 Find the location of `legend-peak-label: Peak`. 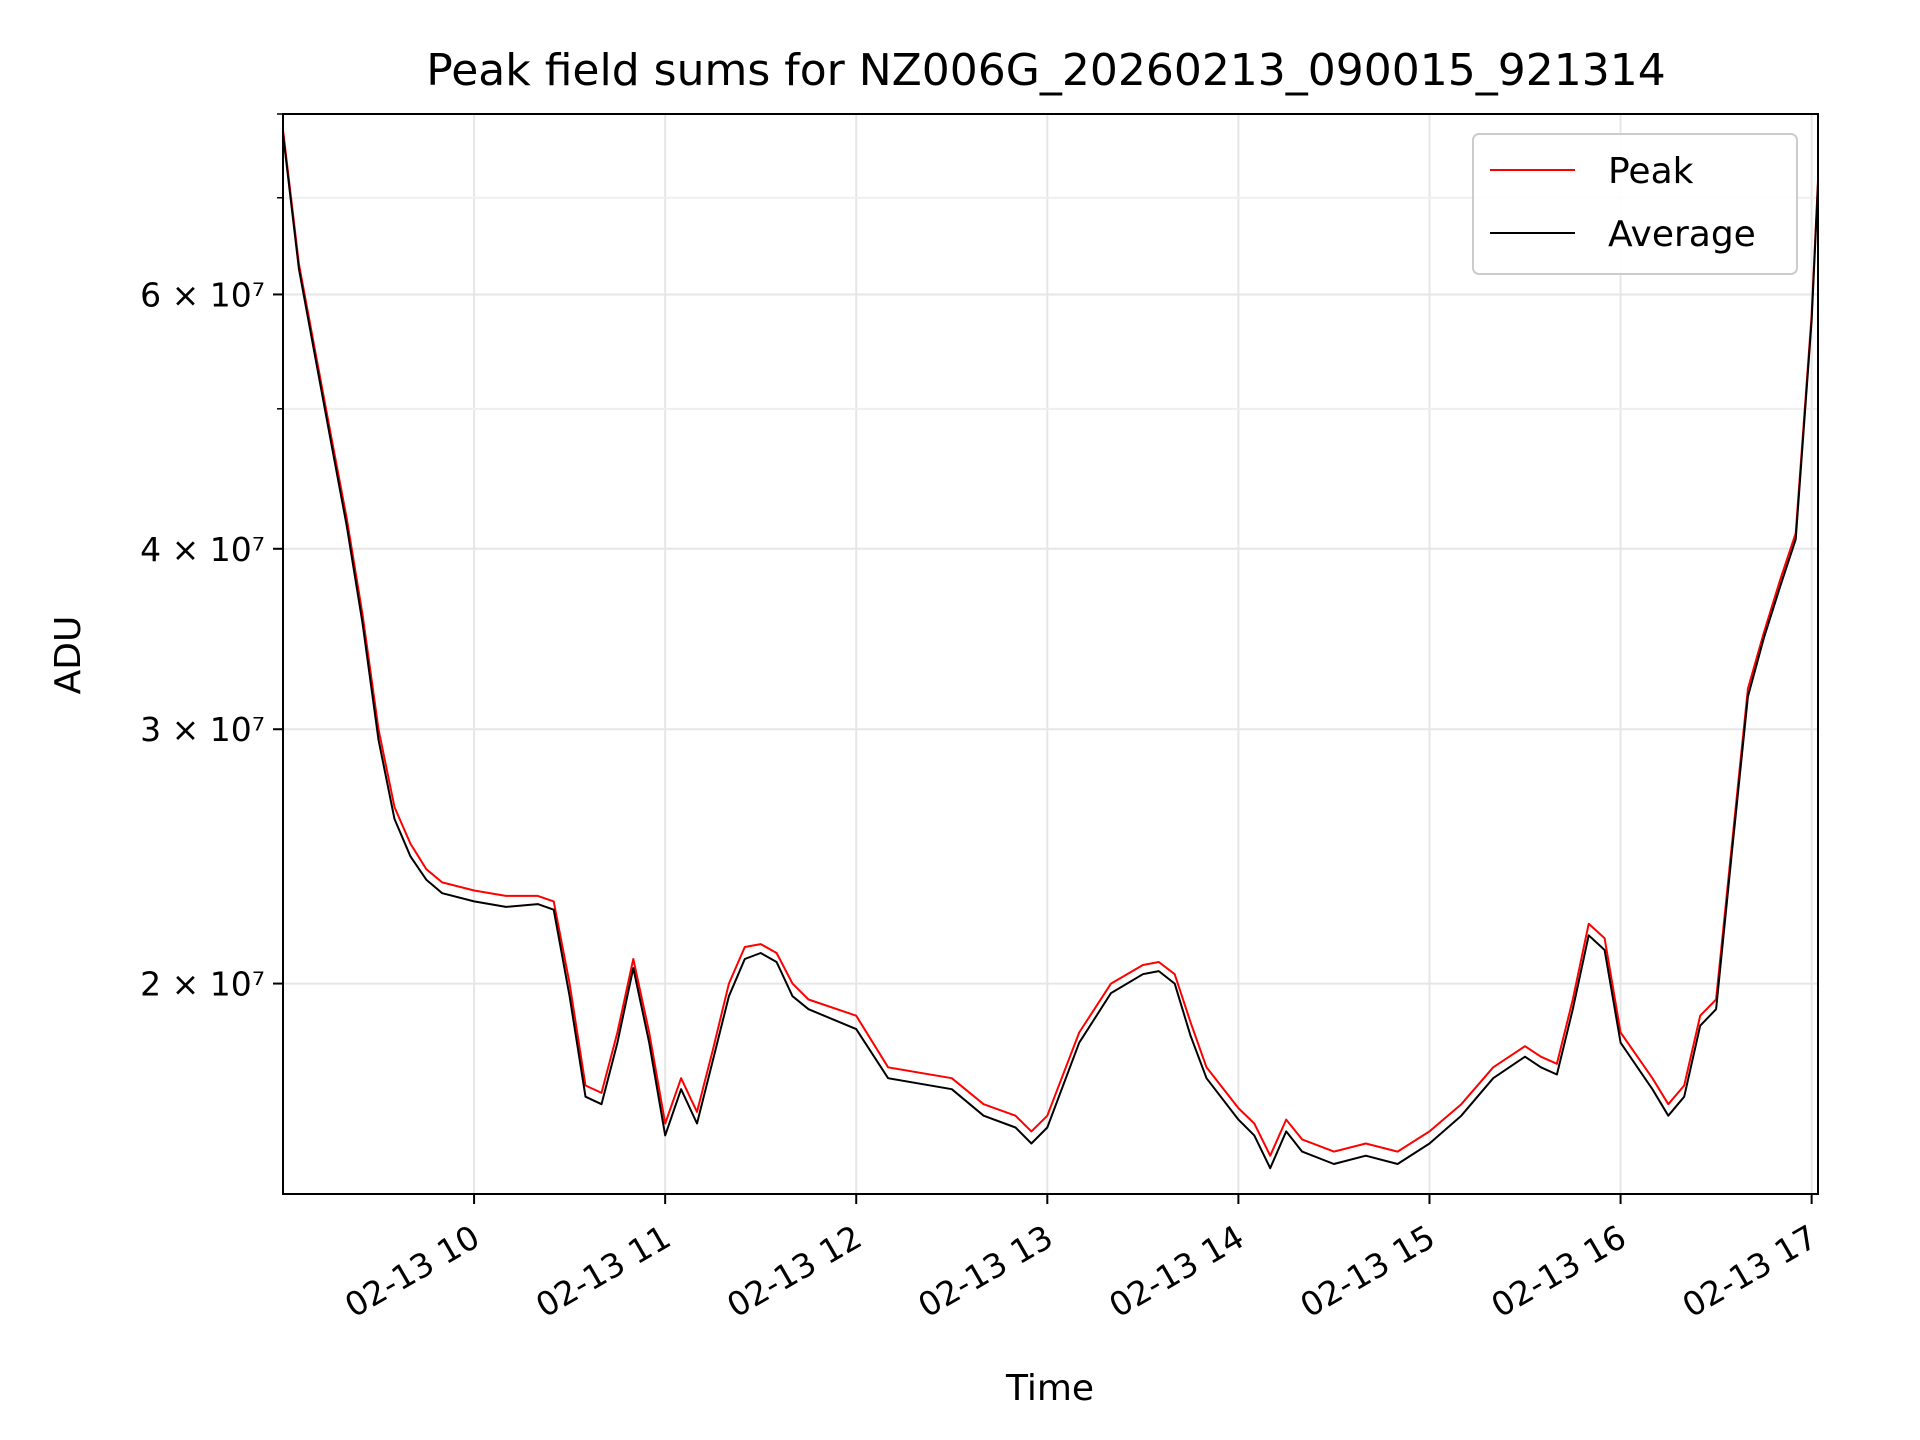

legend-peak-label: Peak is located at coordinates (1651, 171).